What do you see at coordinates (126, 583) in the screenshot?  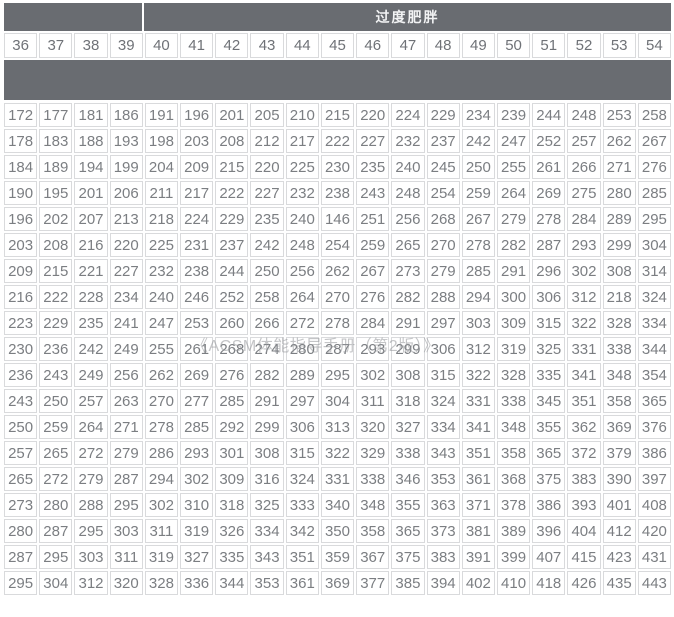 I see `table-cell: 320` at bounding box center [126, 583].